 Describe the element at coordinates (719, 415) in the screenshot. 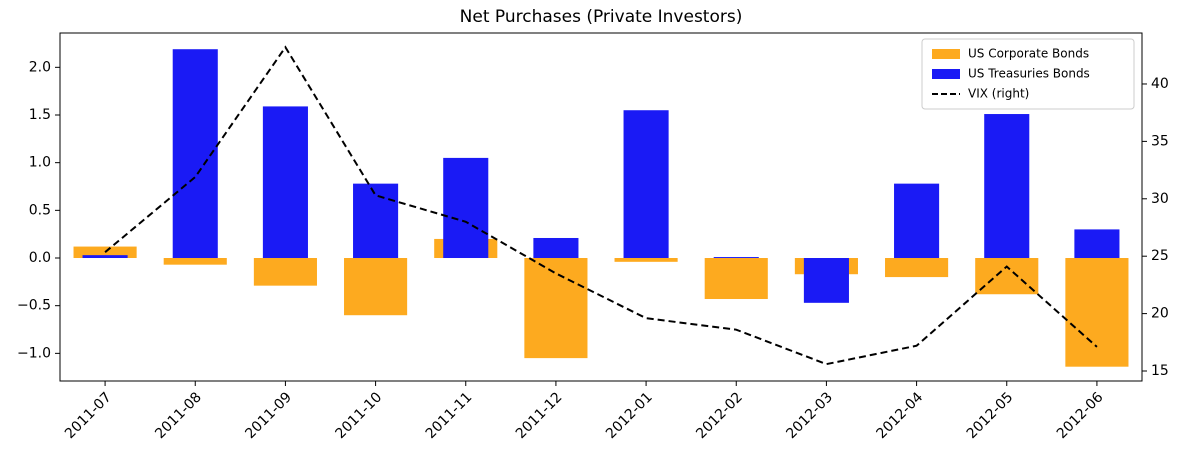

I see `x-tick-label: 2012-02` at that location.